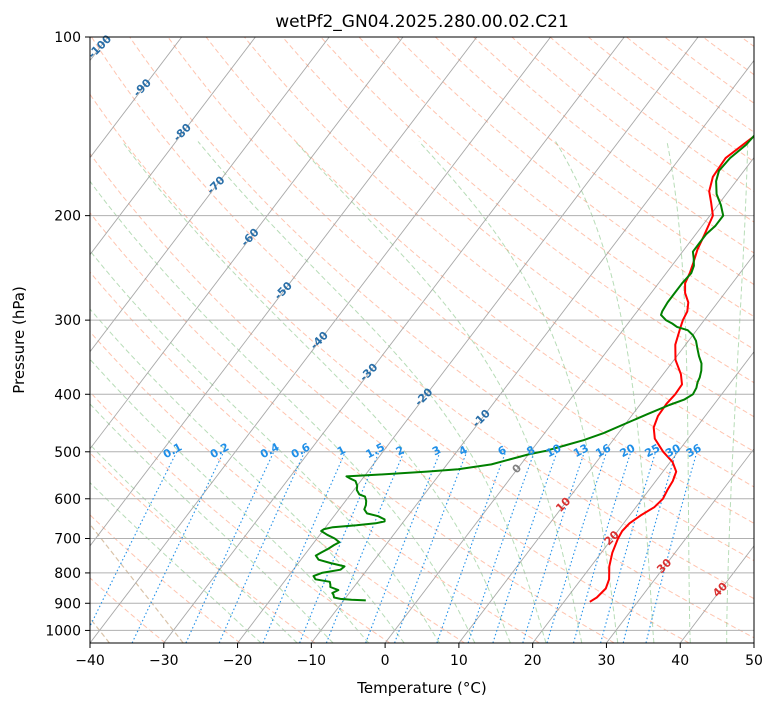  Describe the element at coordinates (607, 661) in the screenshot. I see `x-tick-label: 30` at that location.